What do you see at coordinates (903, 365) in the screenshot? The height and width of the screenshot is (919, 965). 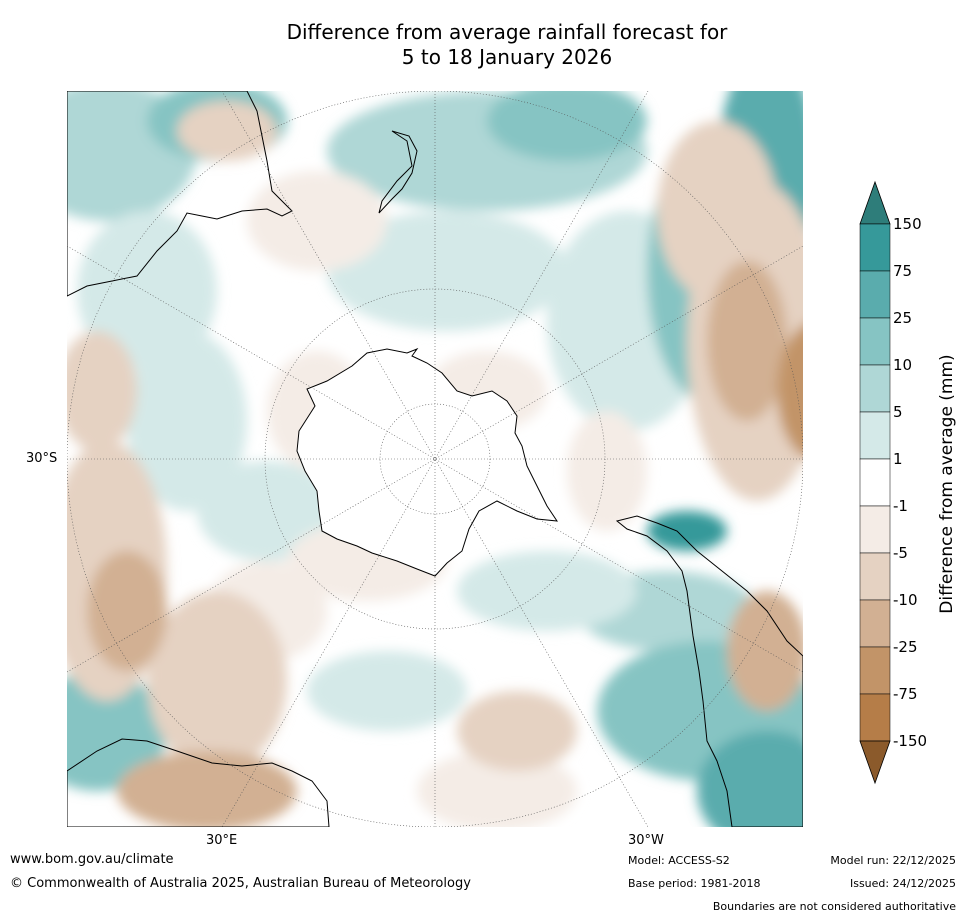 I see `colorbar-tick-label: 10` at bounding box center [903, 365].